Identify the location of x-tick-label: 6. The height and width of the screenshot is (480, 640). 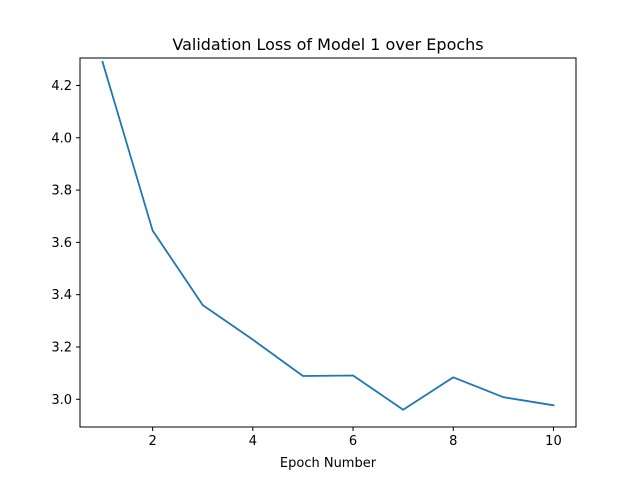
(353, 441).